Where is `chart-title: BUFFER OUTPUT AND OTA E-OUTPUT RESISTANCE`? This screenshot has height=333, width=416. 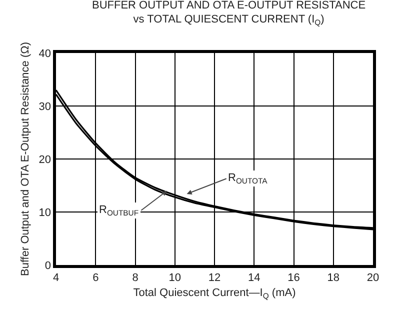 chart-title: BUFFER OUTPUT AND OTA E-OUTPUT RESISTANCE is located at coordinates (229, 6).